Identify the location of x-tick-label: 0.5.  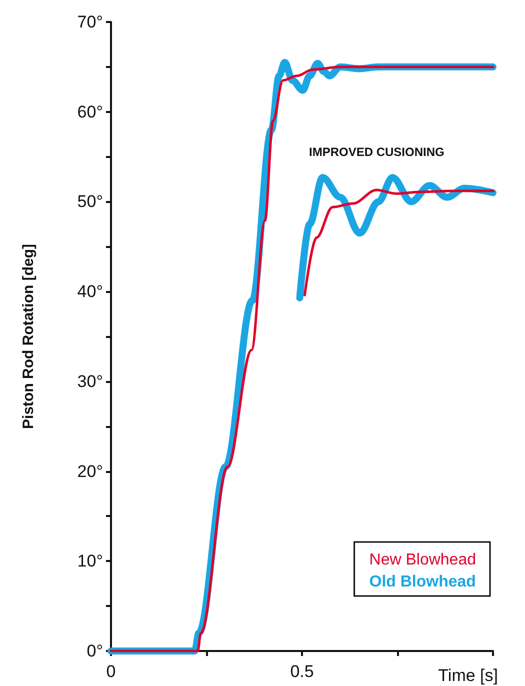
(302, 671).